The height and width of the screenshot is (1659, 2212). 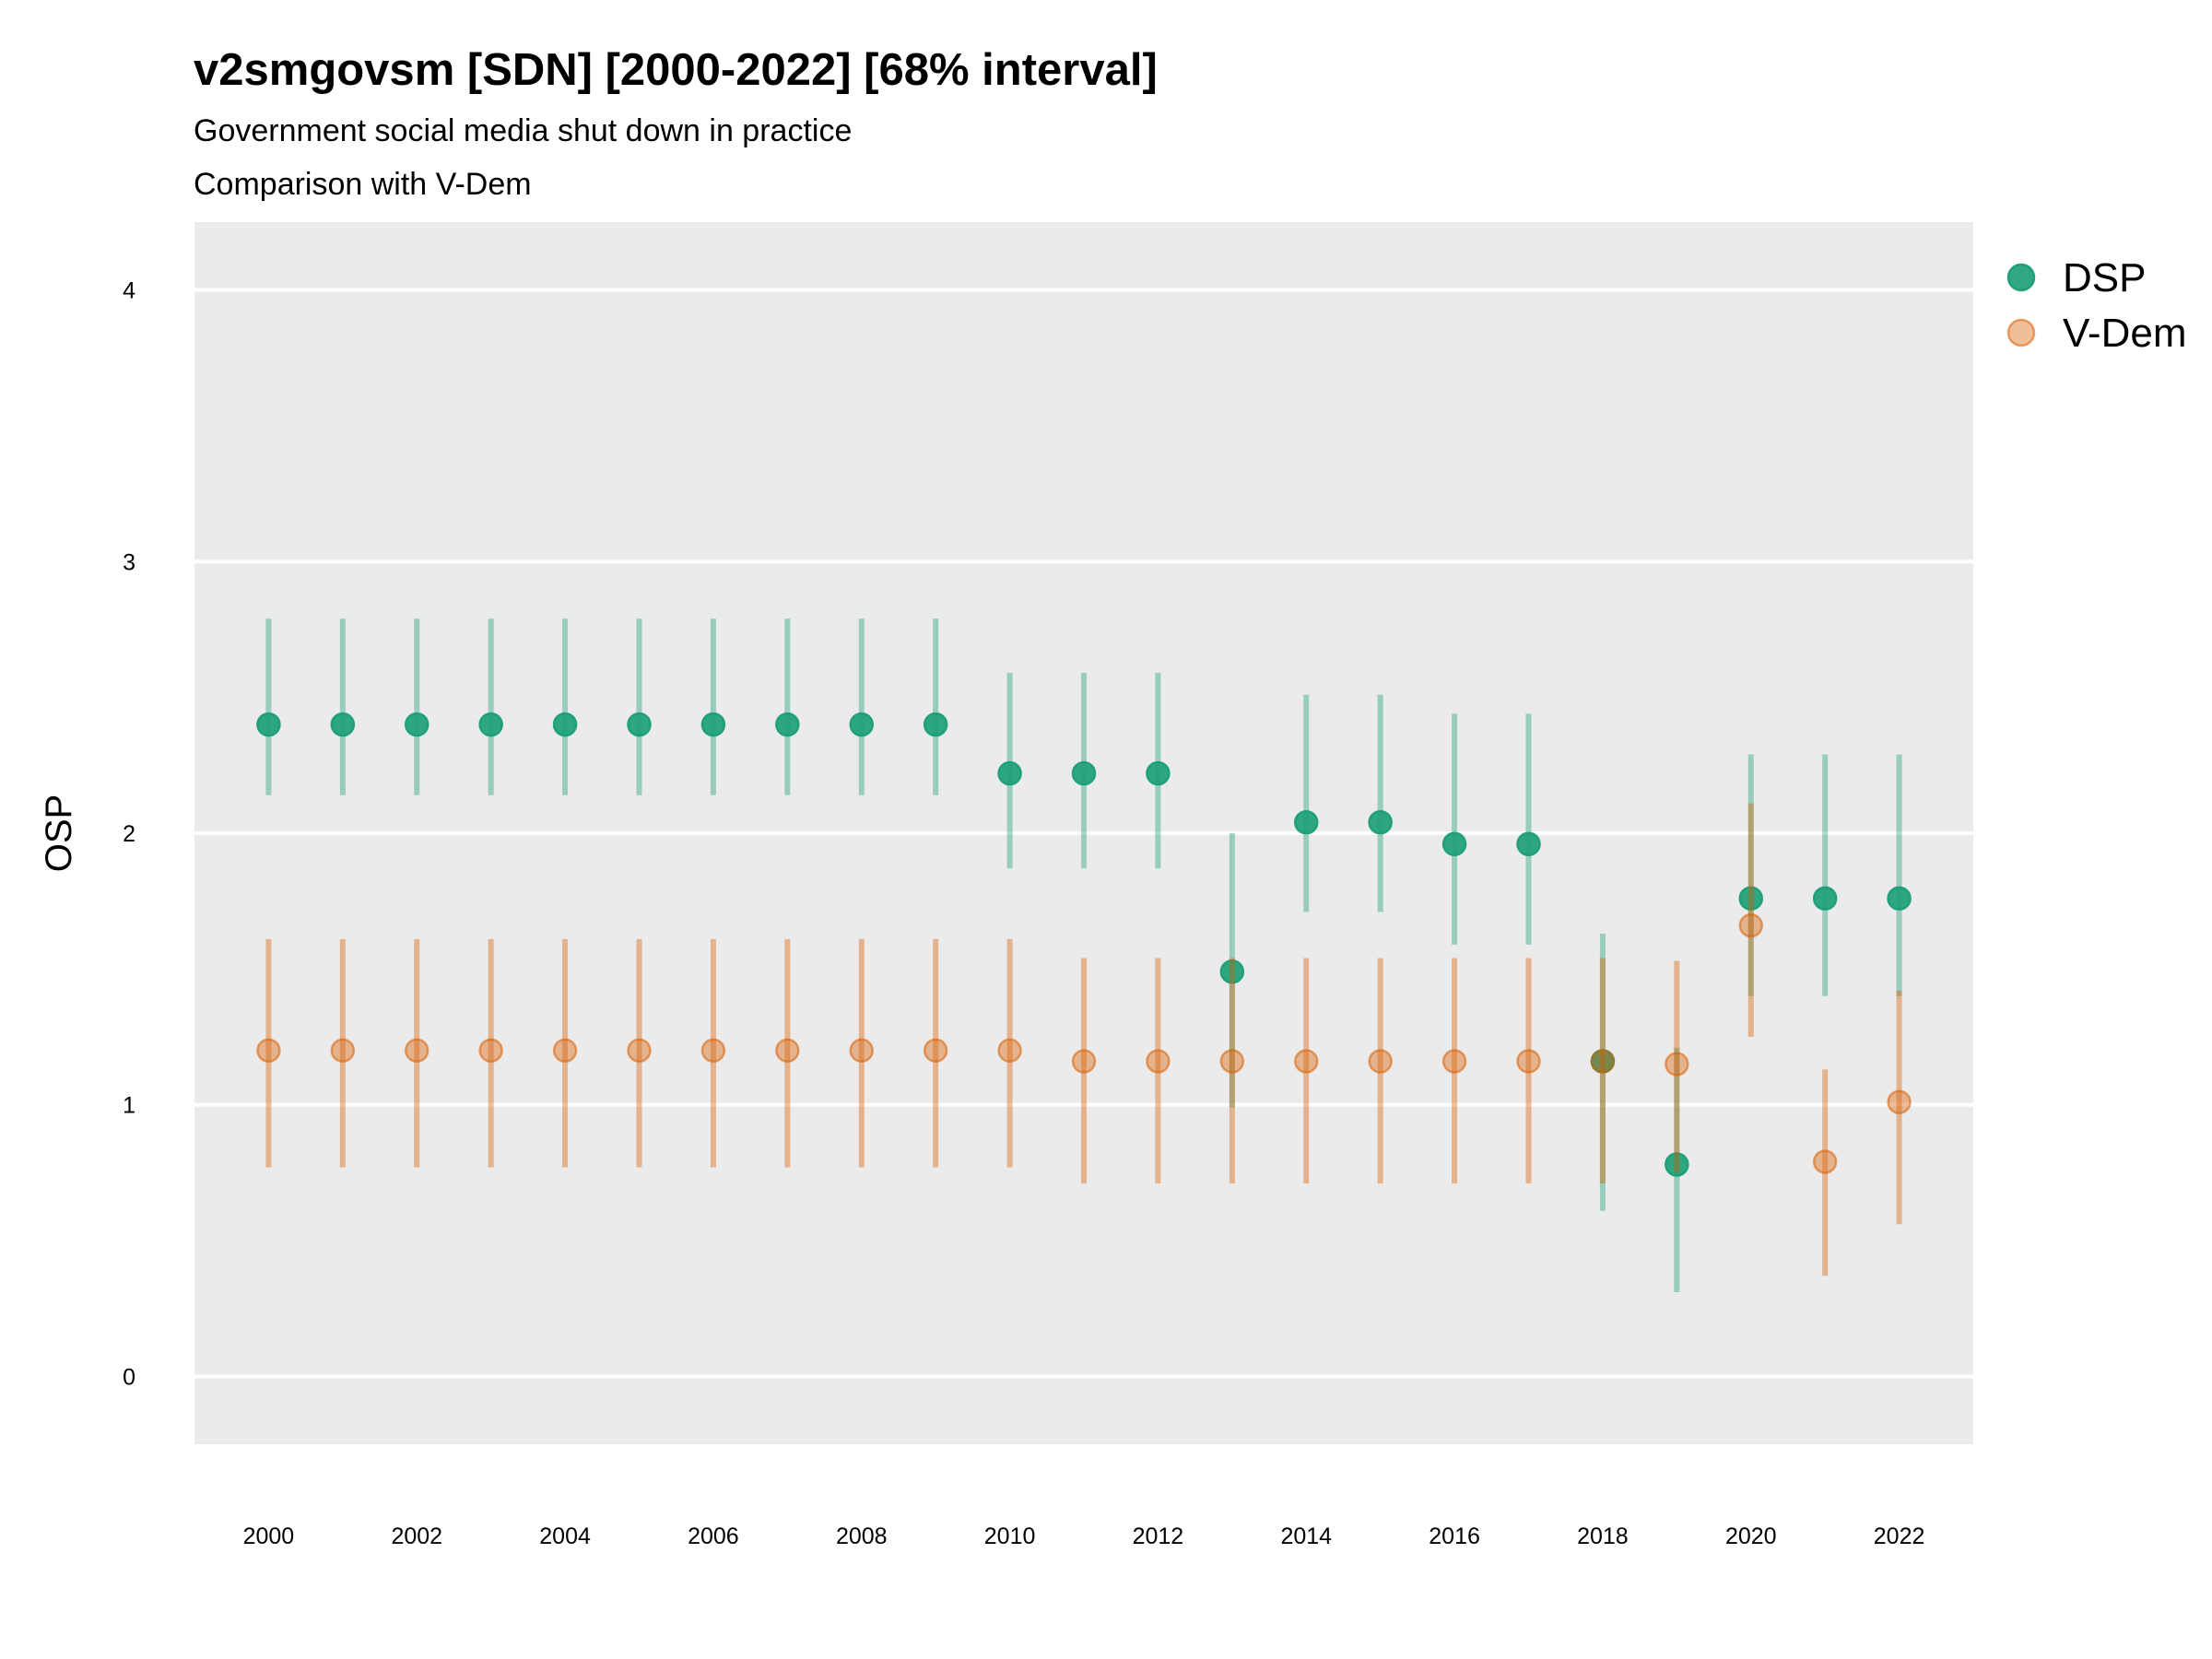 I want to click on legend-marker-dsp, so click(x=2021, y=277).